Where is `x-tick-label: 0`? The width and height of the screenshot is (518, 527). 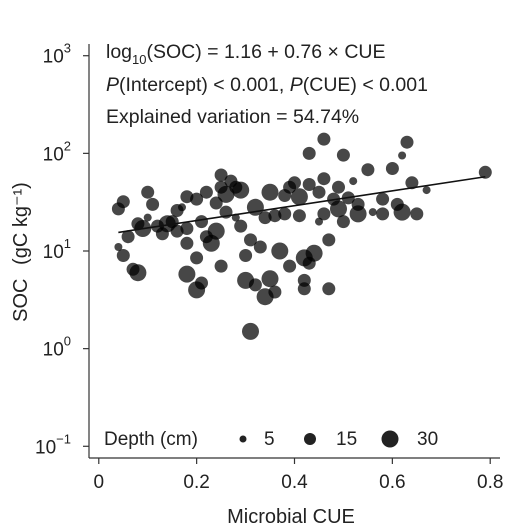
x-tick-label: 0 is located at coordinates (98, 482).